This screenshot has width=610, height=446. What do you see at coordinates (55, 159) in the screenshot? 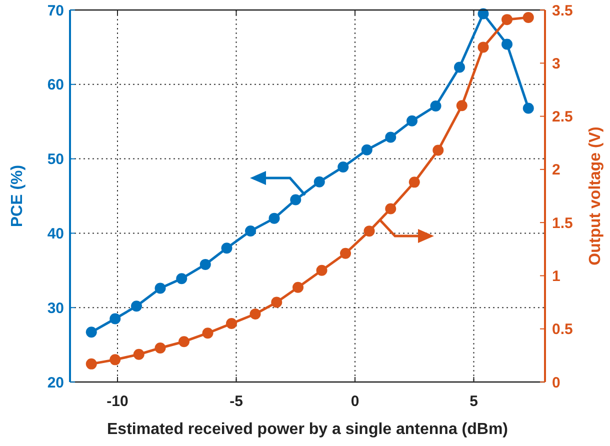
I see `y-tick-label: 50` at bounding box center [55, 159].